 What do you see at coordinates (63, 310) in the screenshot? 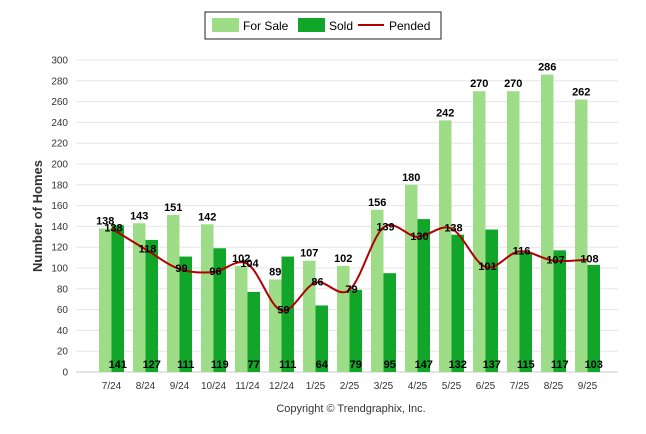
I see `y-tick-label: 60` at bounding box center [63, 310].